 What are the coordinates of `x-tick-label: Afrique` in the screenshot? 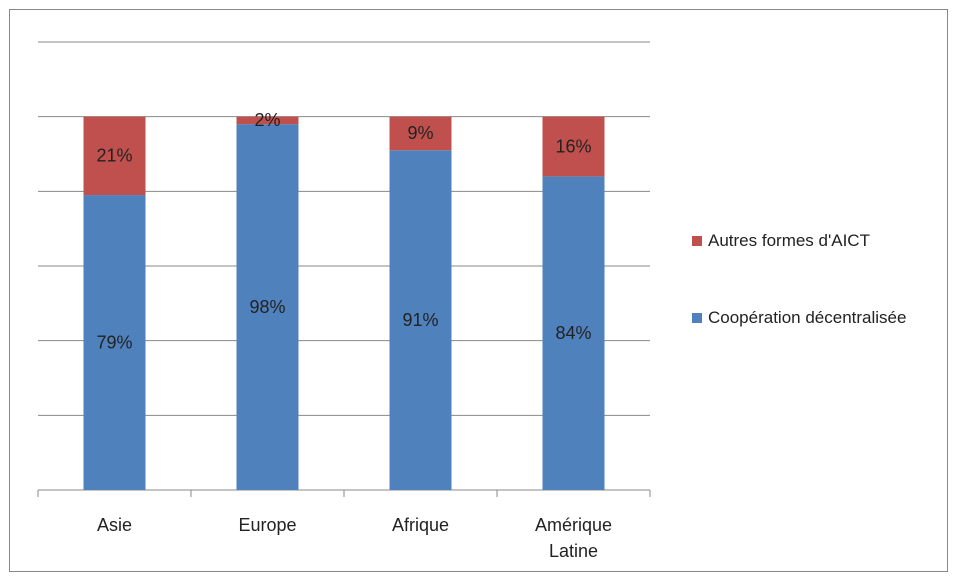 It's located at (420, 525).